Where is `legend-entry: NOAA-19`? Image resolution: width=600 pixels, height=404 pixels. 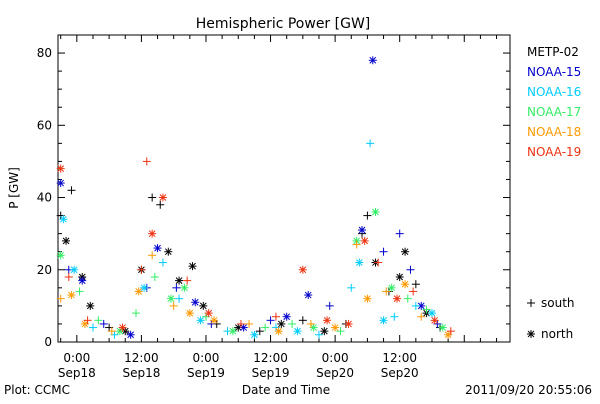
legend-entry: NOAA-19 is located at coordinates (554, 152).